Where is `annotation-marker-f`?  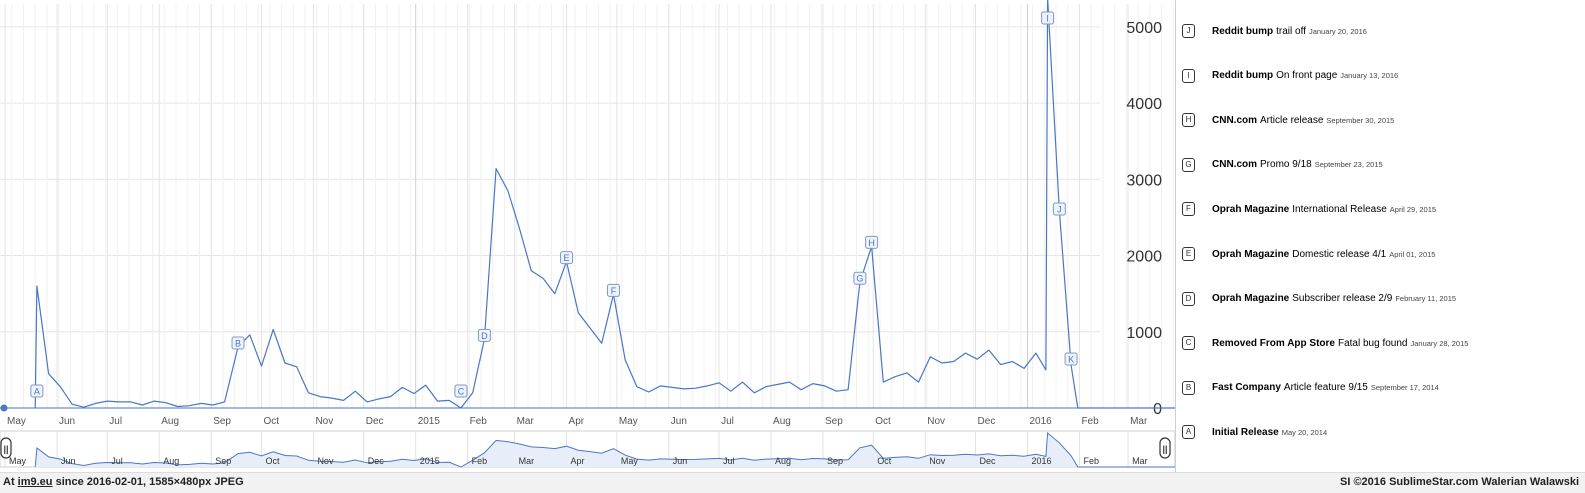
annotation-marker-f is located at coordinates (613, 290).